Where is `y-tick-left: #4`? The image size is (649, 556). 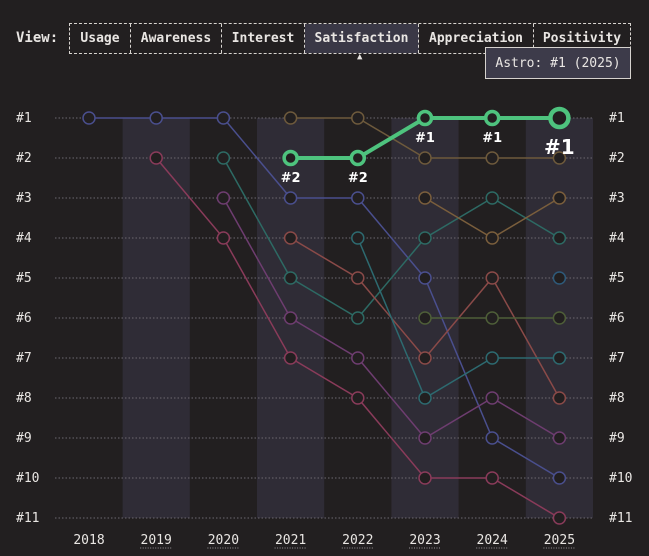 y-tick-left: #4 is located at coordinates (24, 238).